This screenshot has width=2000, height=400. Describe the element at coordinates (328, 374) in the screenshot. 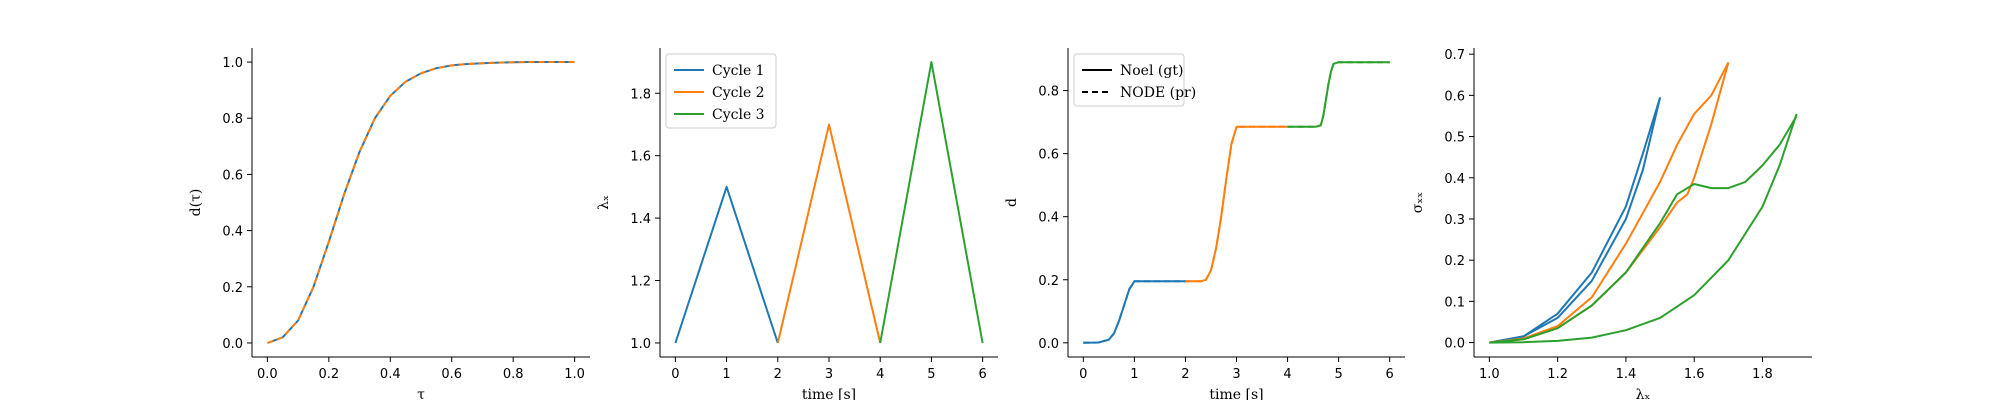

I see `x-tick-label: 0.2` at that location.